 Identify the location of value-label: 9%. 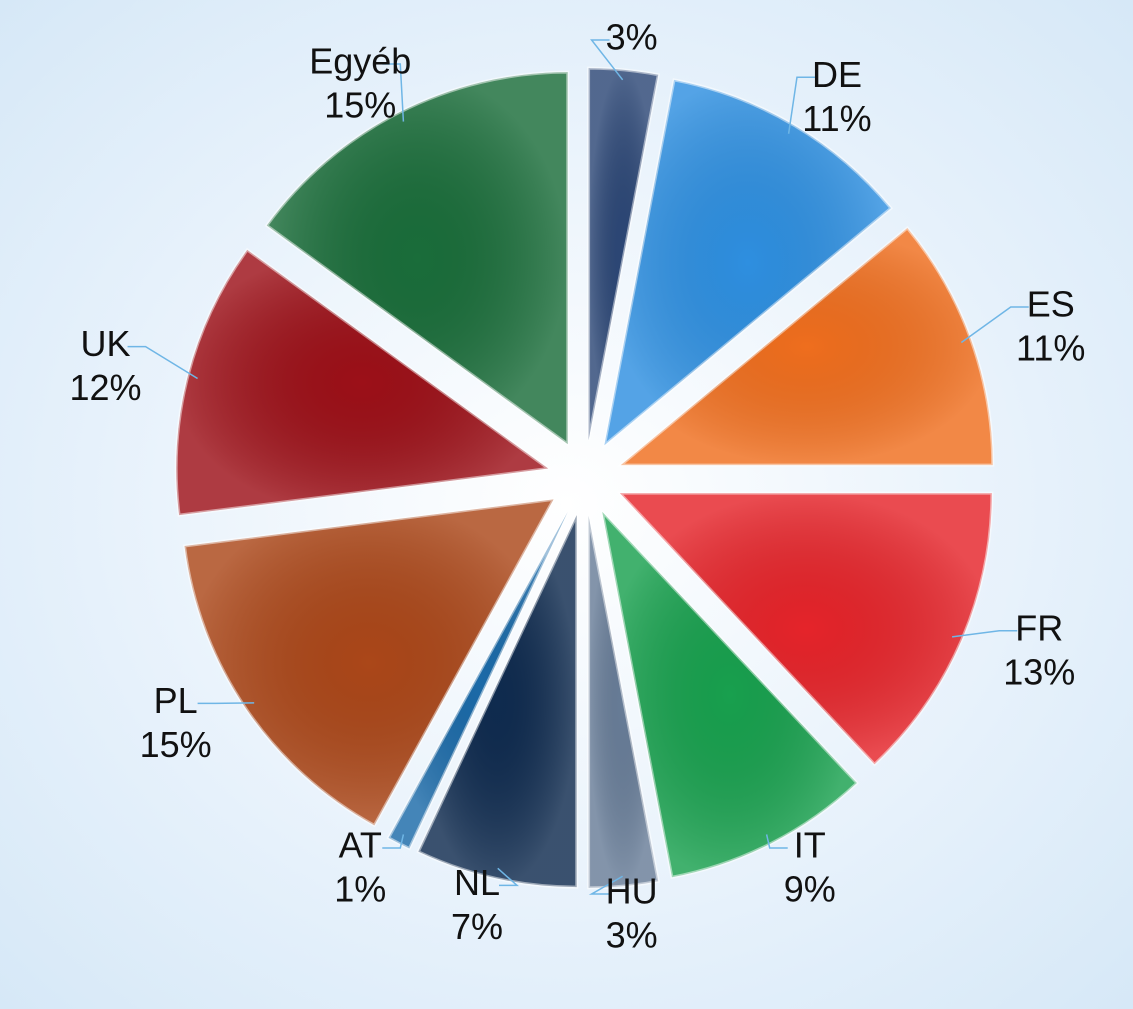
(810, 889).